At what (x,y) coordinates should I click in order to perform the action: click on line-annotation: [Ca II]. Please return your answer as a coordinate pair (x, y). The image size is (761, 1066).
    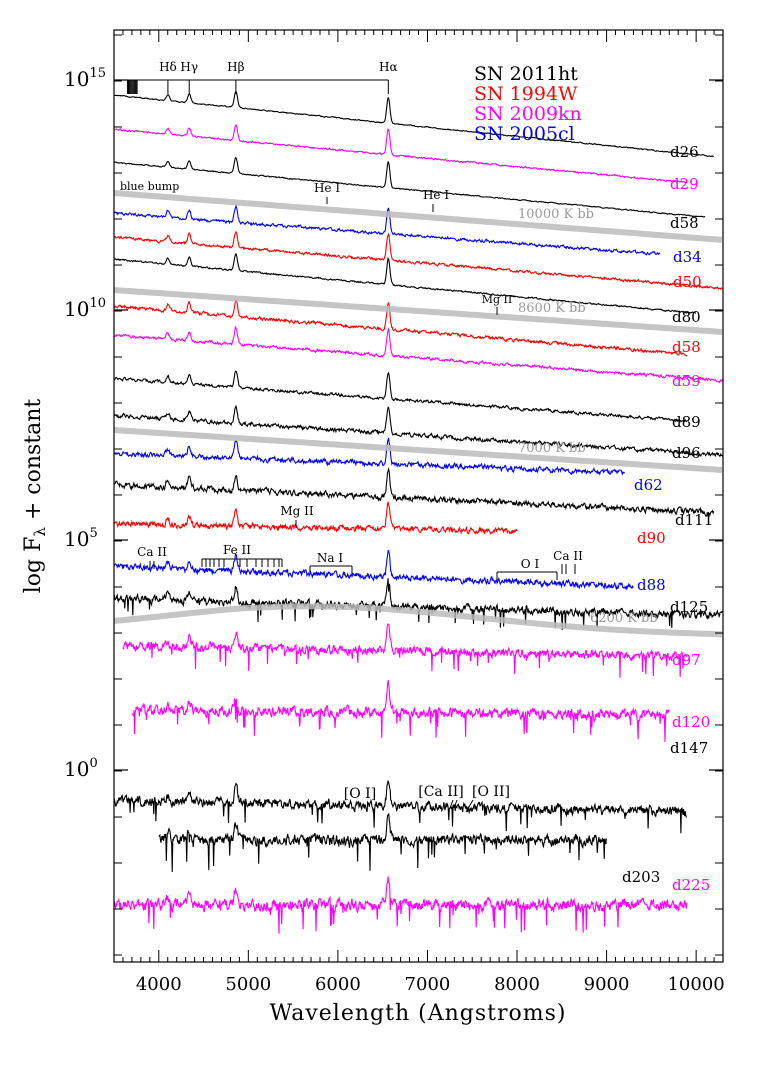
    Looking at the image, I should click on (441, 792).